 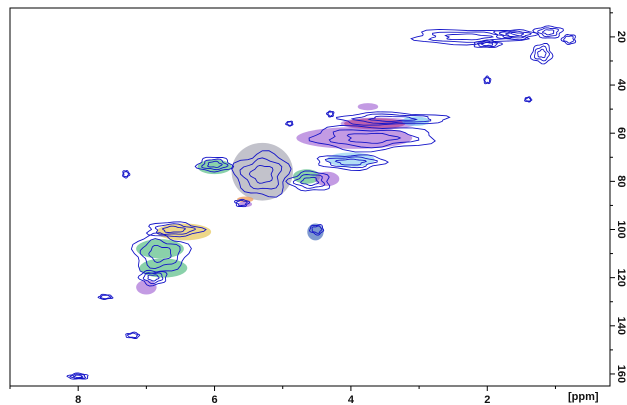 What do you see at coordinates (621, 229) in the screenshot?
I see `y-tick-label: 100` at bounding box center [621, 229].